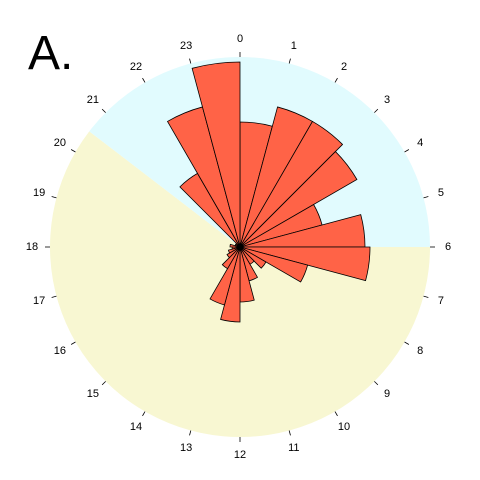 Image resolution: width=480 pixels, height=480 pixels. What do you see at coordinates (387, 100) in the screenshot?
I see `hour-label-3: 3` at bounding box center [387, 100].